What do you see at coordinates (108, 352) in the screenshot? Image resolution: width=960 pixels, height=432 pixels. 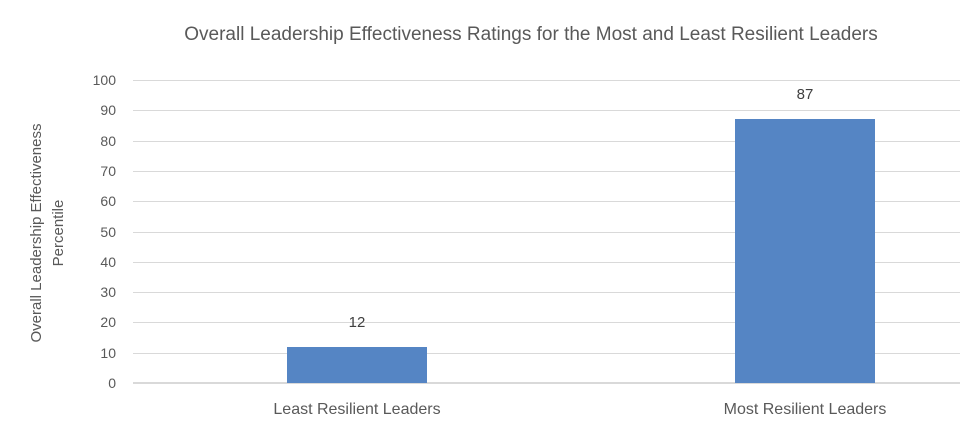 I see `y-tick-label-10: 10` at bounding box center [108, 352].